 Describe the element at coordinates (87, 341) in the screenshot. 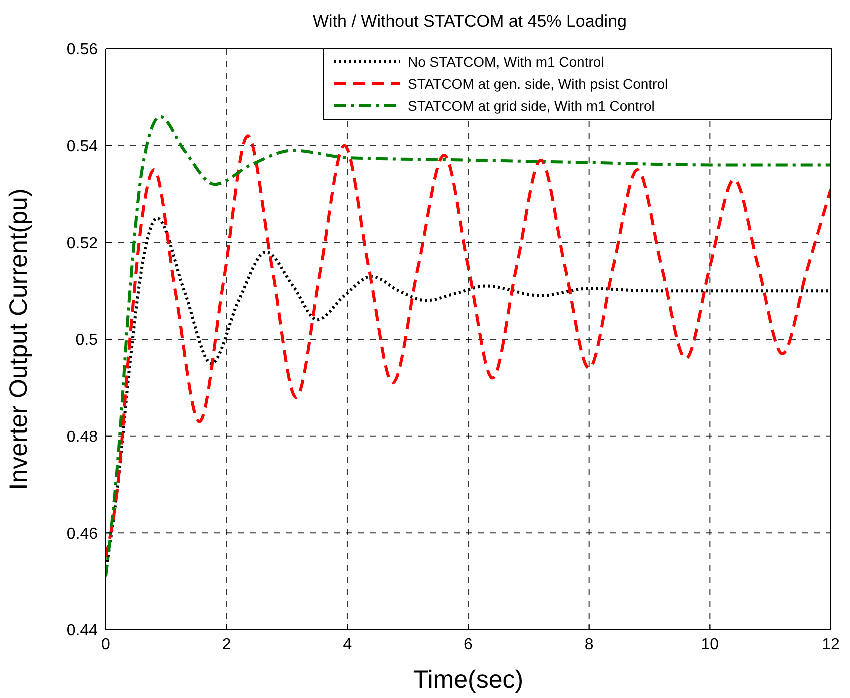

I see `y-tick-label: 0.5` at that location.